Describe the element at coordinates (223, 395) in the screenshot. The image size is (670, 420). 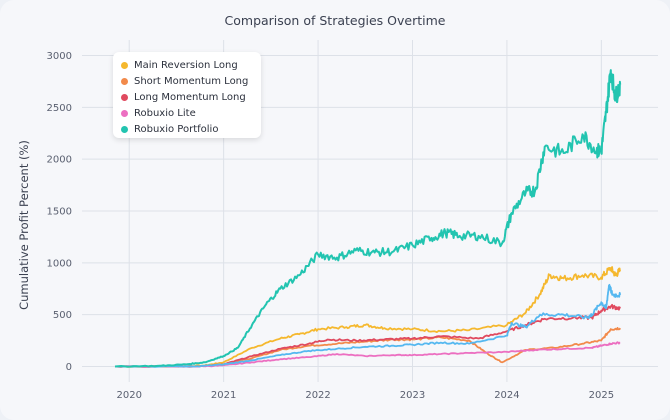
I see `x-tick-label: 2021` at that location.